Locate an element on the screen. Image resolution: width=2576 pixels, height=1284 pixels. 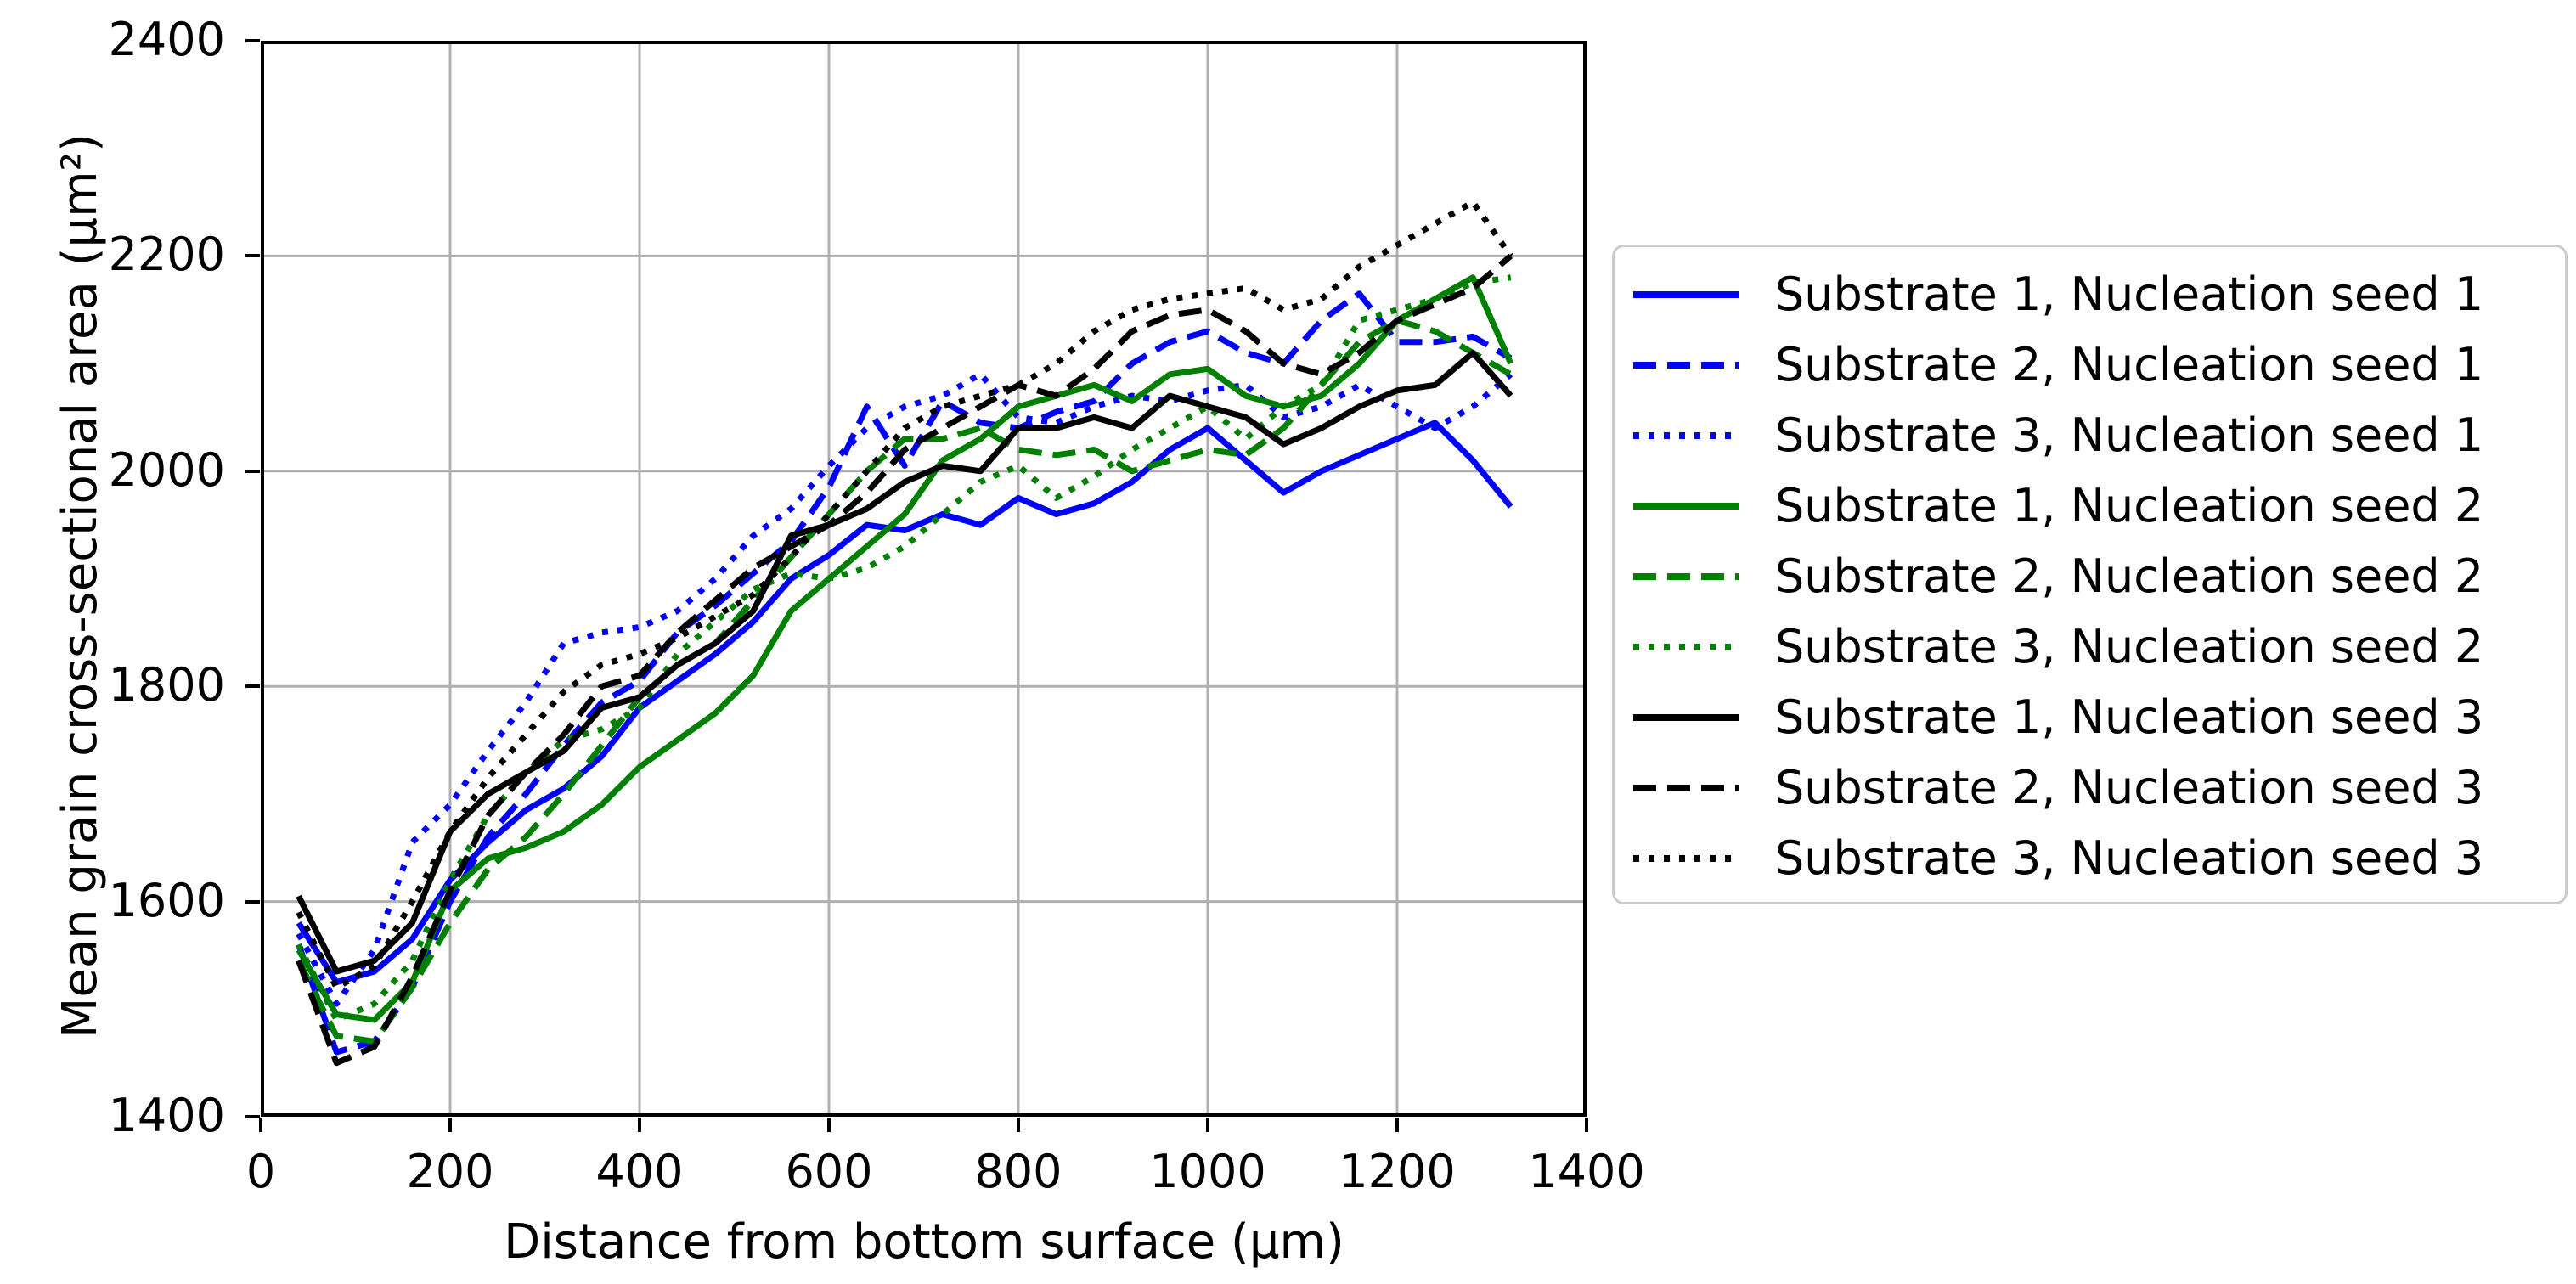
legend-item: Substrate 1, Nucleation seed 1 is located at coordinates (2099, 294).